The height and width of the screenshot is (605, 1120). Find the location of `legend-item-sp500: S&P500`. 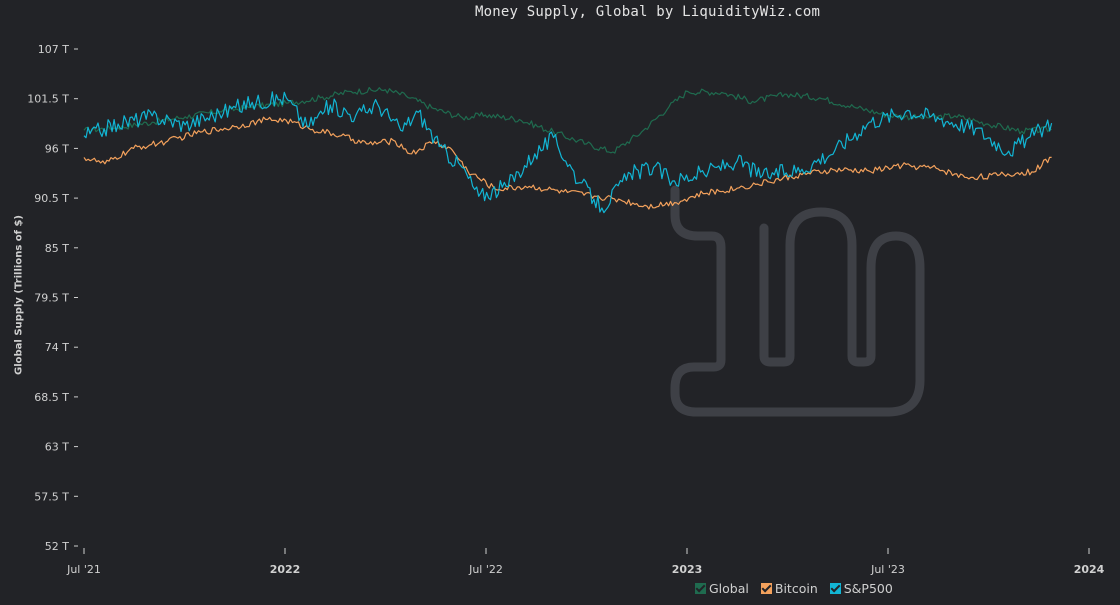

legend-item-sp500: S&P500 is located at coordinates (861, 588).